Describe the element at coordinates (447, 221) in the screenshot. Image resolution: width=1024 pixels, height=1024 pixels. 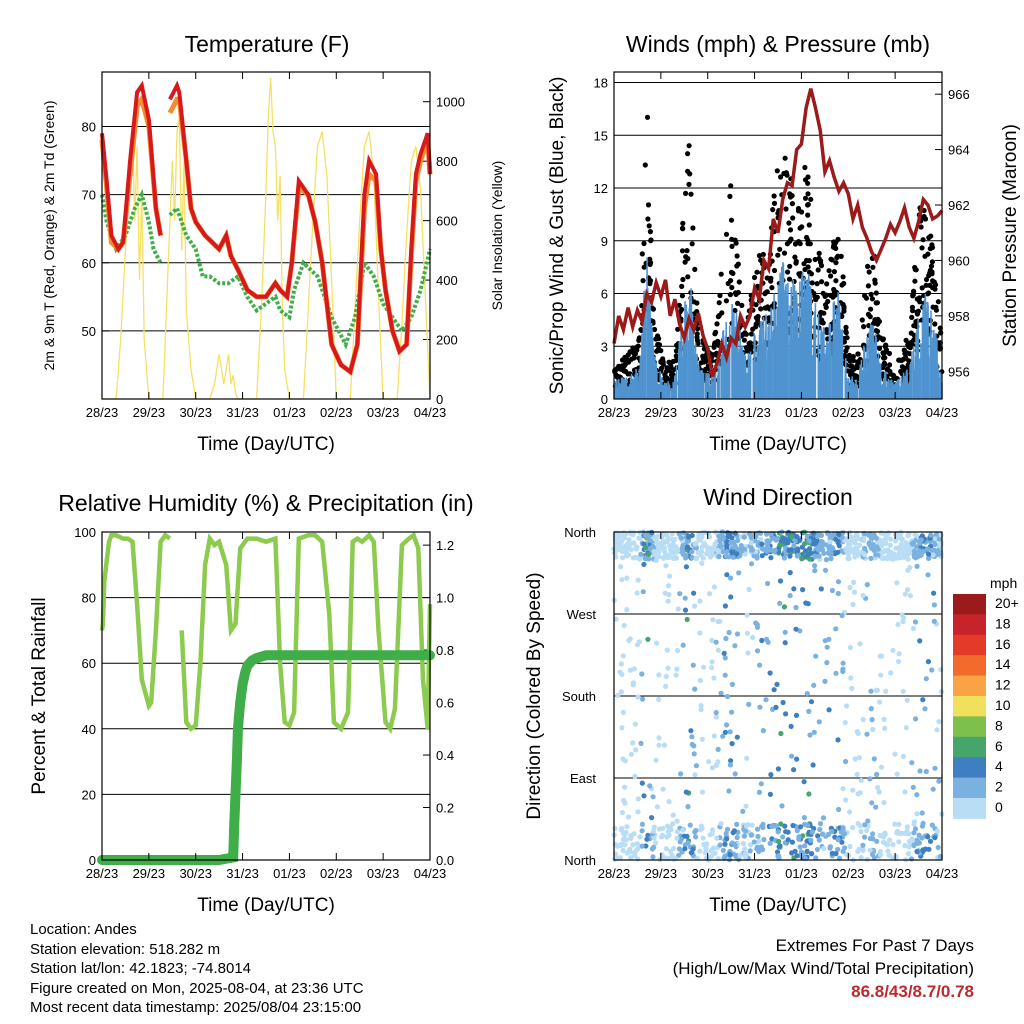
I see `y2-tick-label: 600` at that location.